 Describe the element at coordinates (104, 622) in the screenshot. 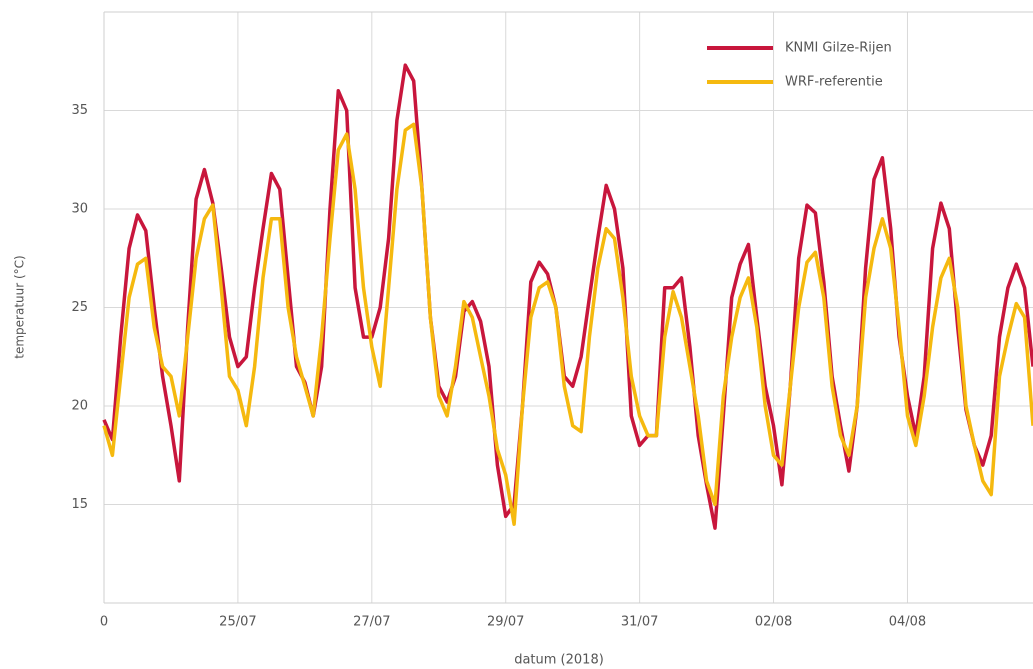

I see `x-tick-label: 0` at that location.